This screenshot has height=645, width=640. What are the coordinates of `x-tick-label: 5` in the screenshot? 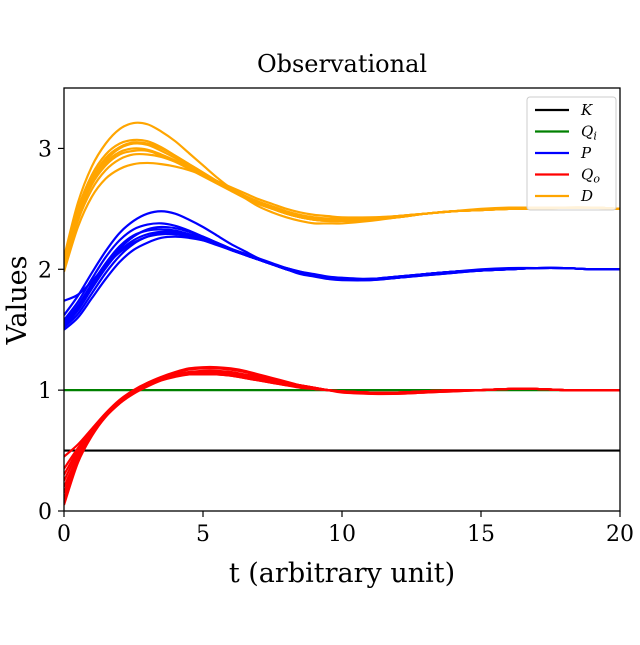 It's located at (203, 534).